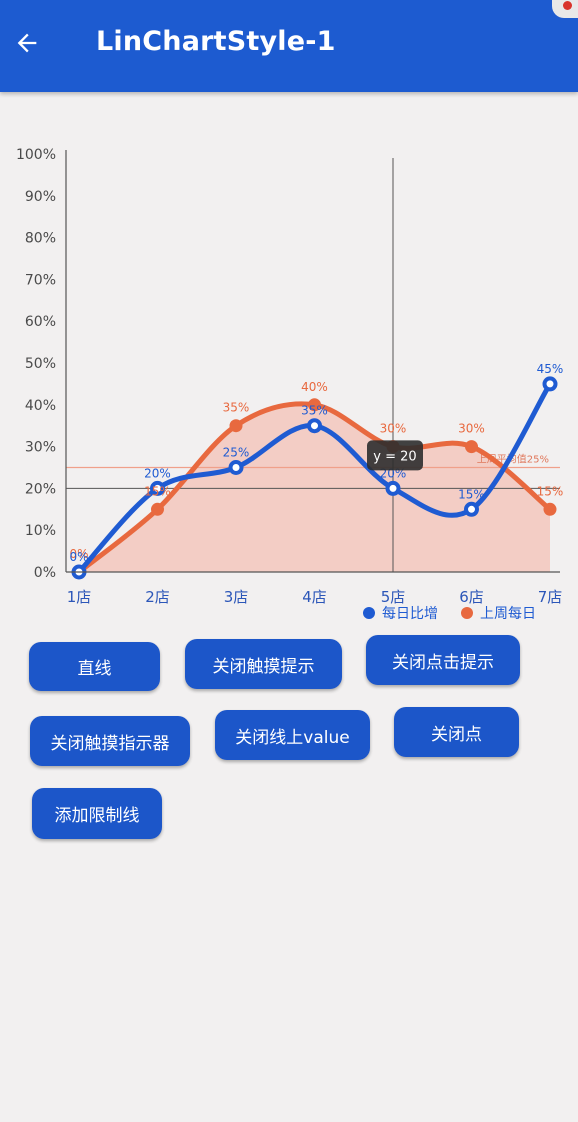 The height and width of the screenshot is (1122, 578). Describe the element at coordinates (443, 660) in the screenshot. I see `close-click-tip-button: 关闭点击提示` at that location.